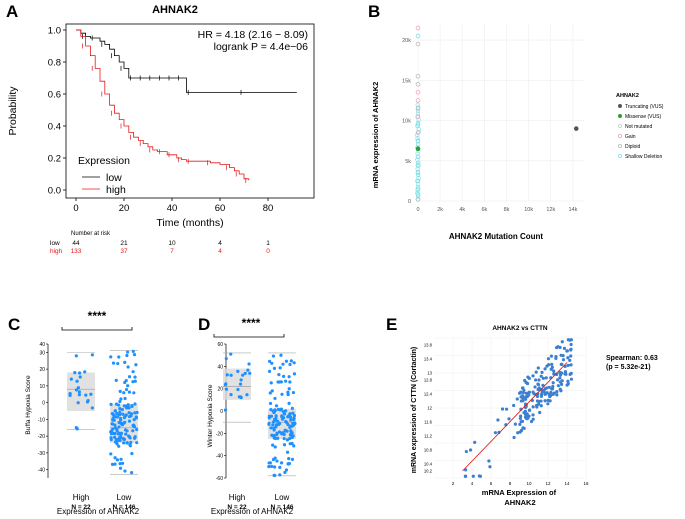 The image size is (685, 519). I want to click on corr-xtick-label: 8, so click(510, 483).